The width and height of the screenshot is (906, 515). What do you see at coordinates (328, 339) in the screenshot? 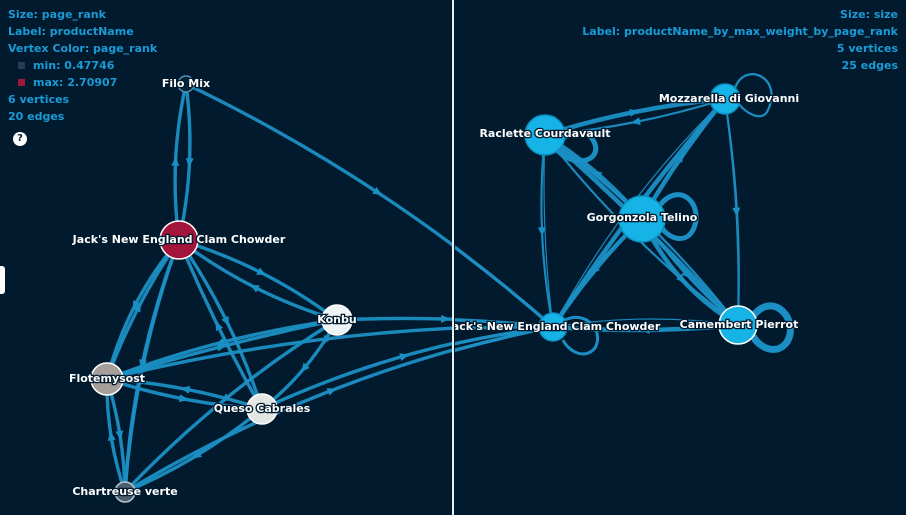
I see `edge-flot-jack2ext-arrow` at bounding box center [328, 339].